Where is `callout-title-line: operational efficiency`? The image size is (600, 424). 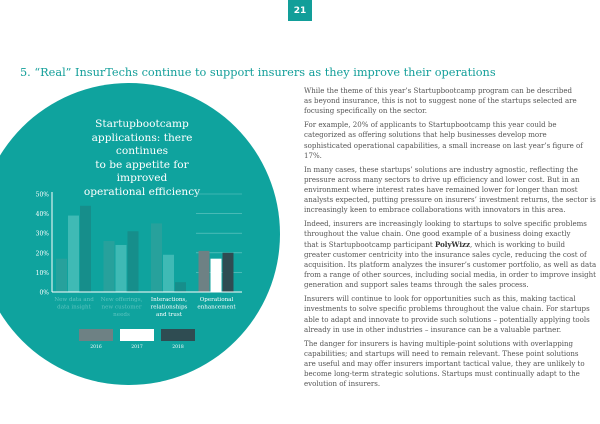 callout-title-line: operational efficiency is located at coordinates (142, 191).